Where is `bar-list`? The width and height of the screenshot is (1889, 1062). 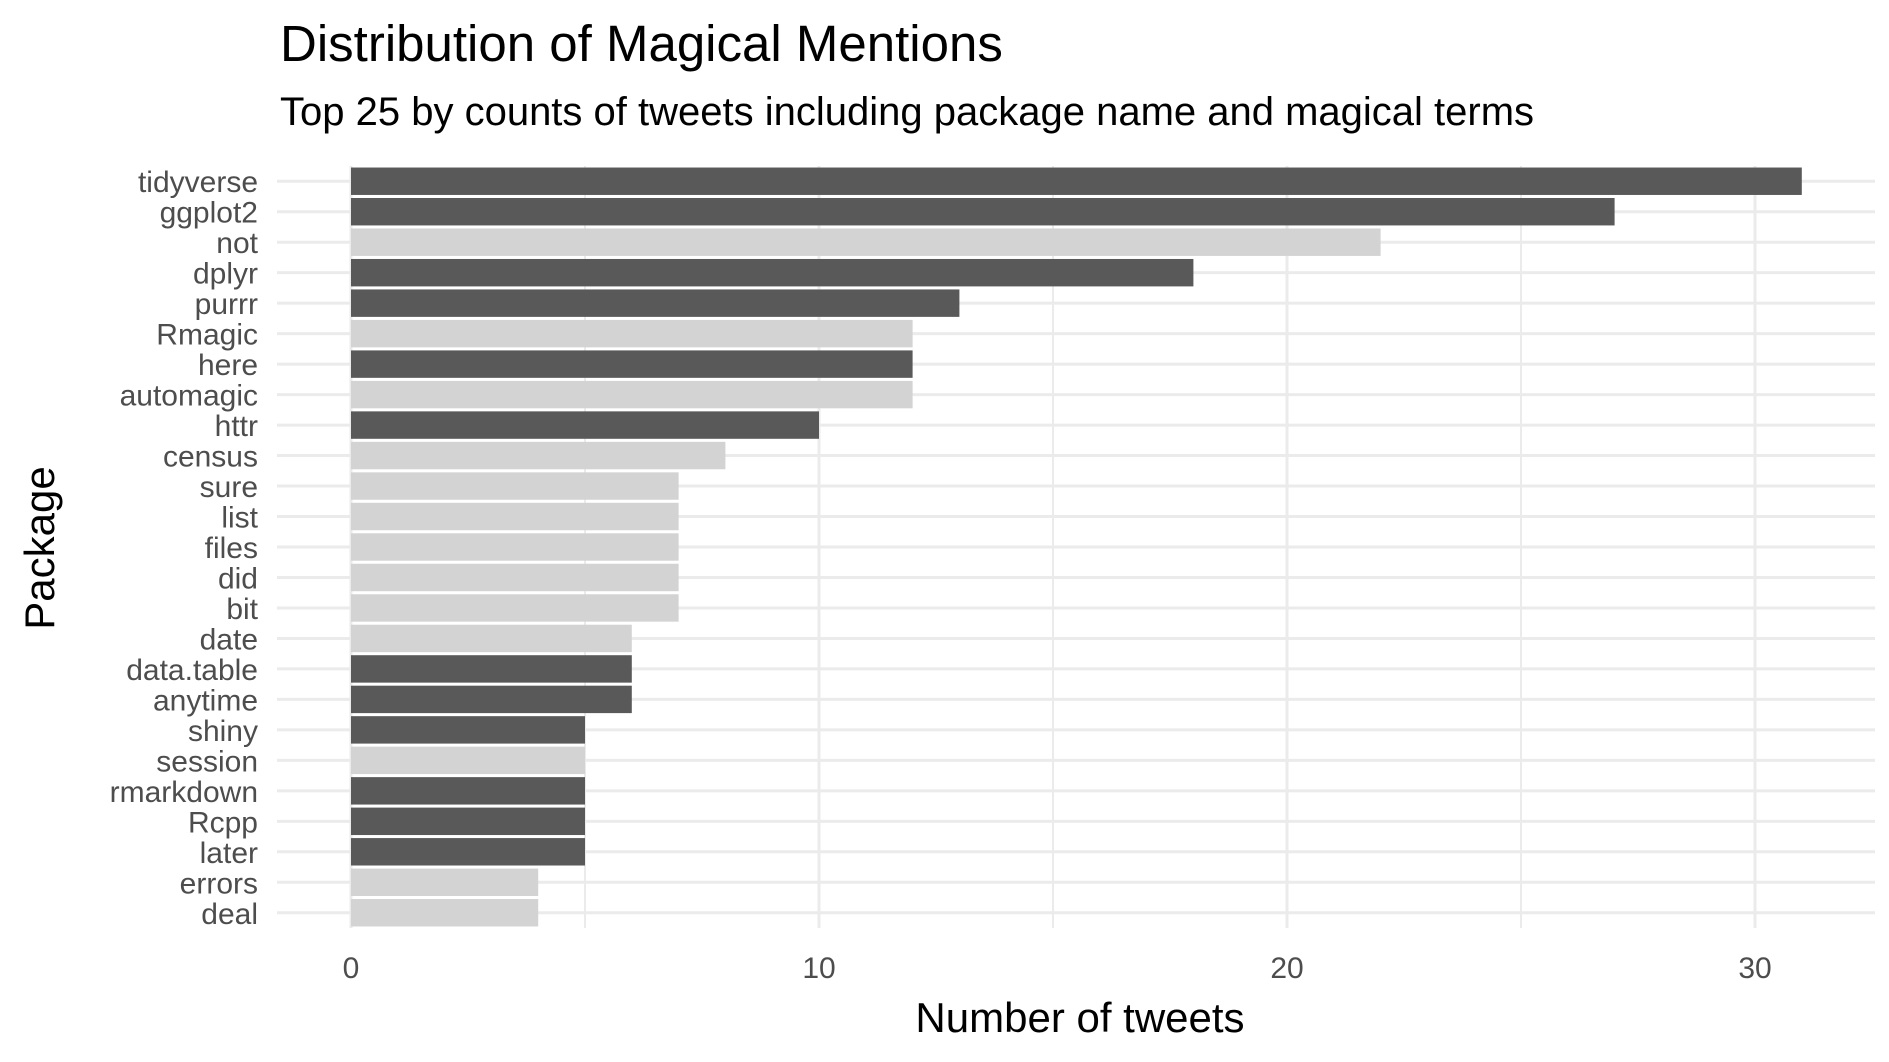
bar-list is located at coordinates (515, 516).